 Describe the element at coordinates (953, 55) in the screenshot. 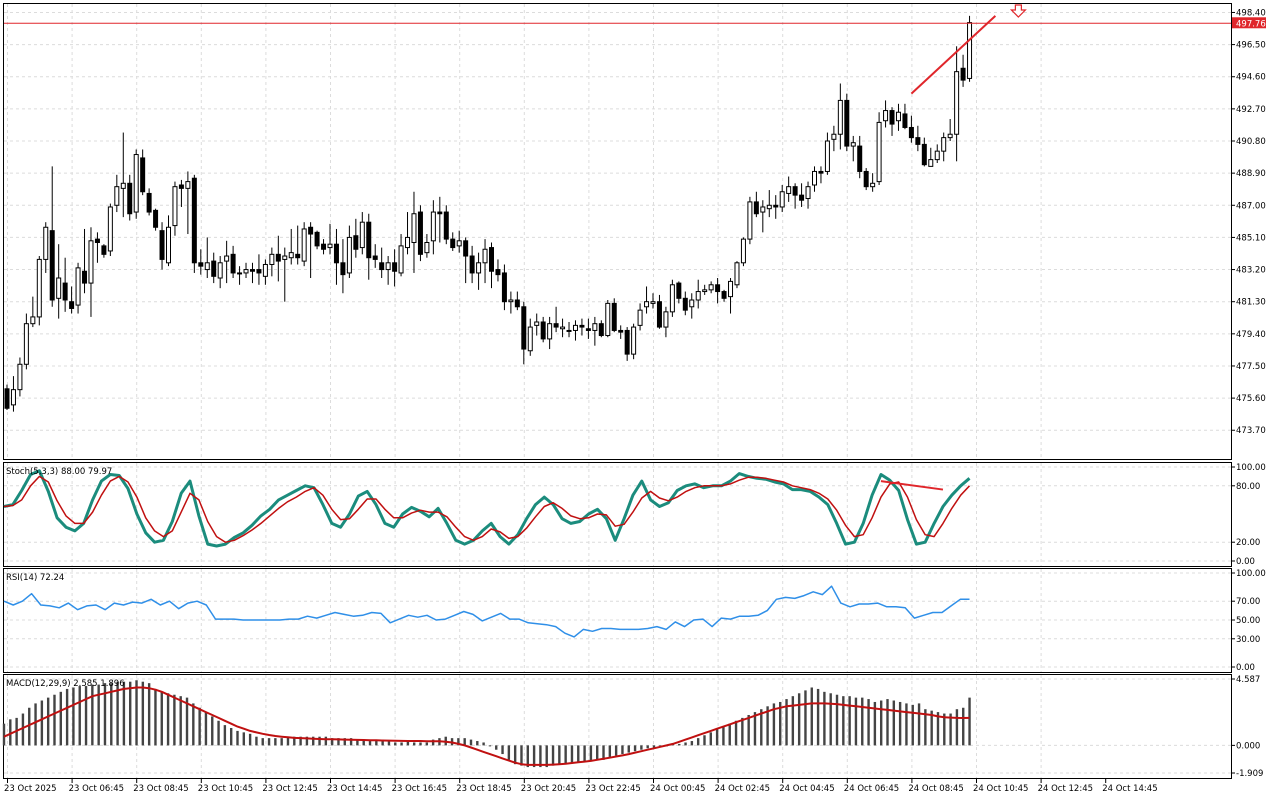

I see `trend-line` at that location.